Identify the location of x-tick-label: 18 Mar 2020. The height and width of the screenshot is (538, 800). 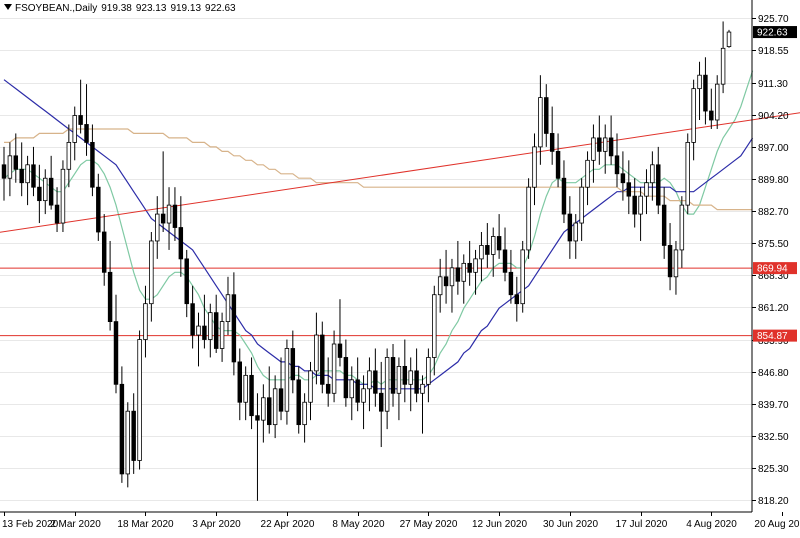
(145, 524).